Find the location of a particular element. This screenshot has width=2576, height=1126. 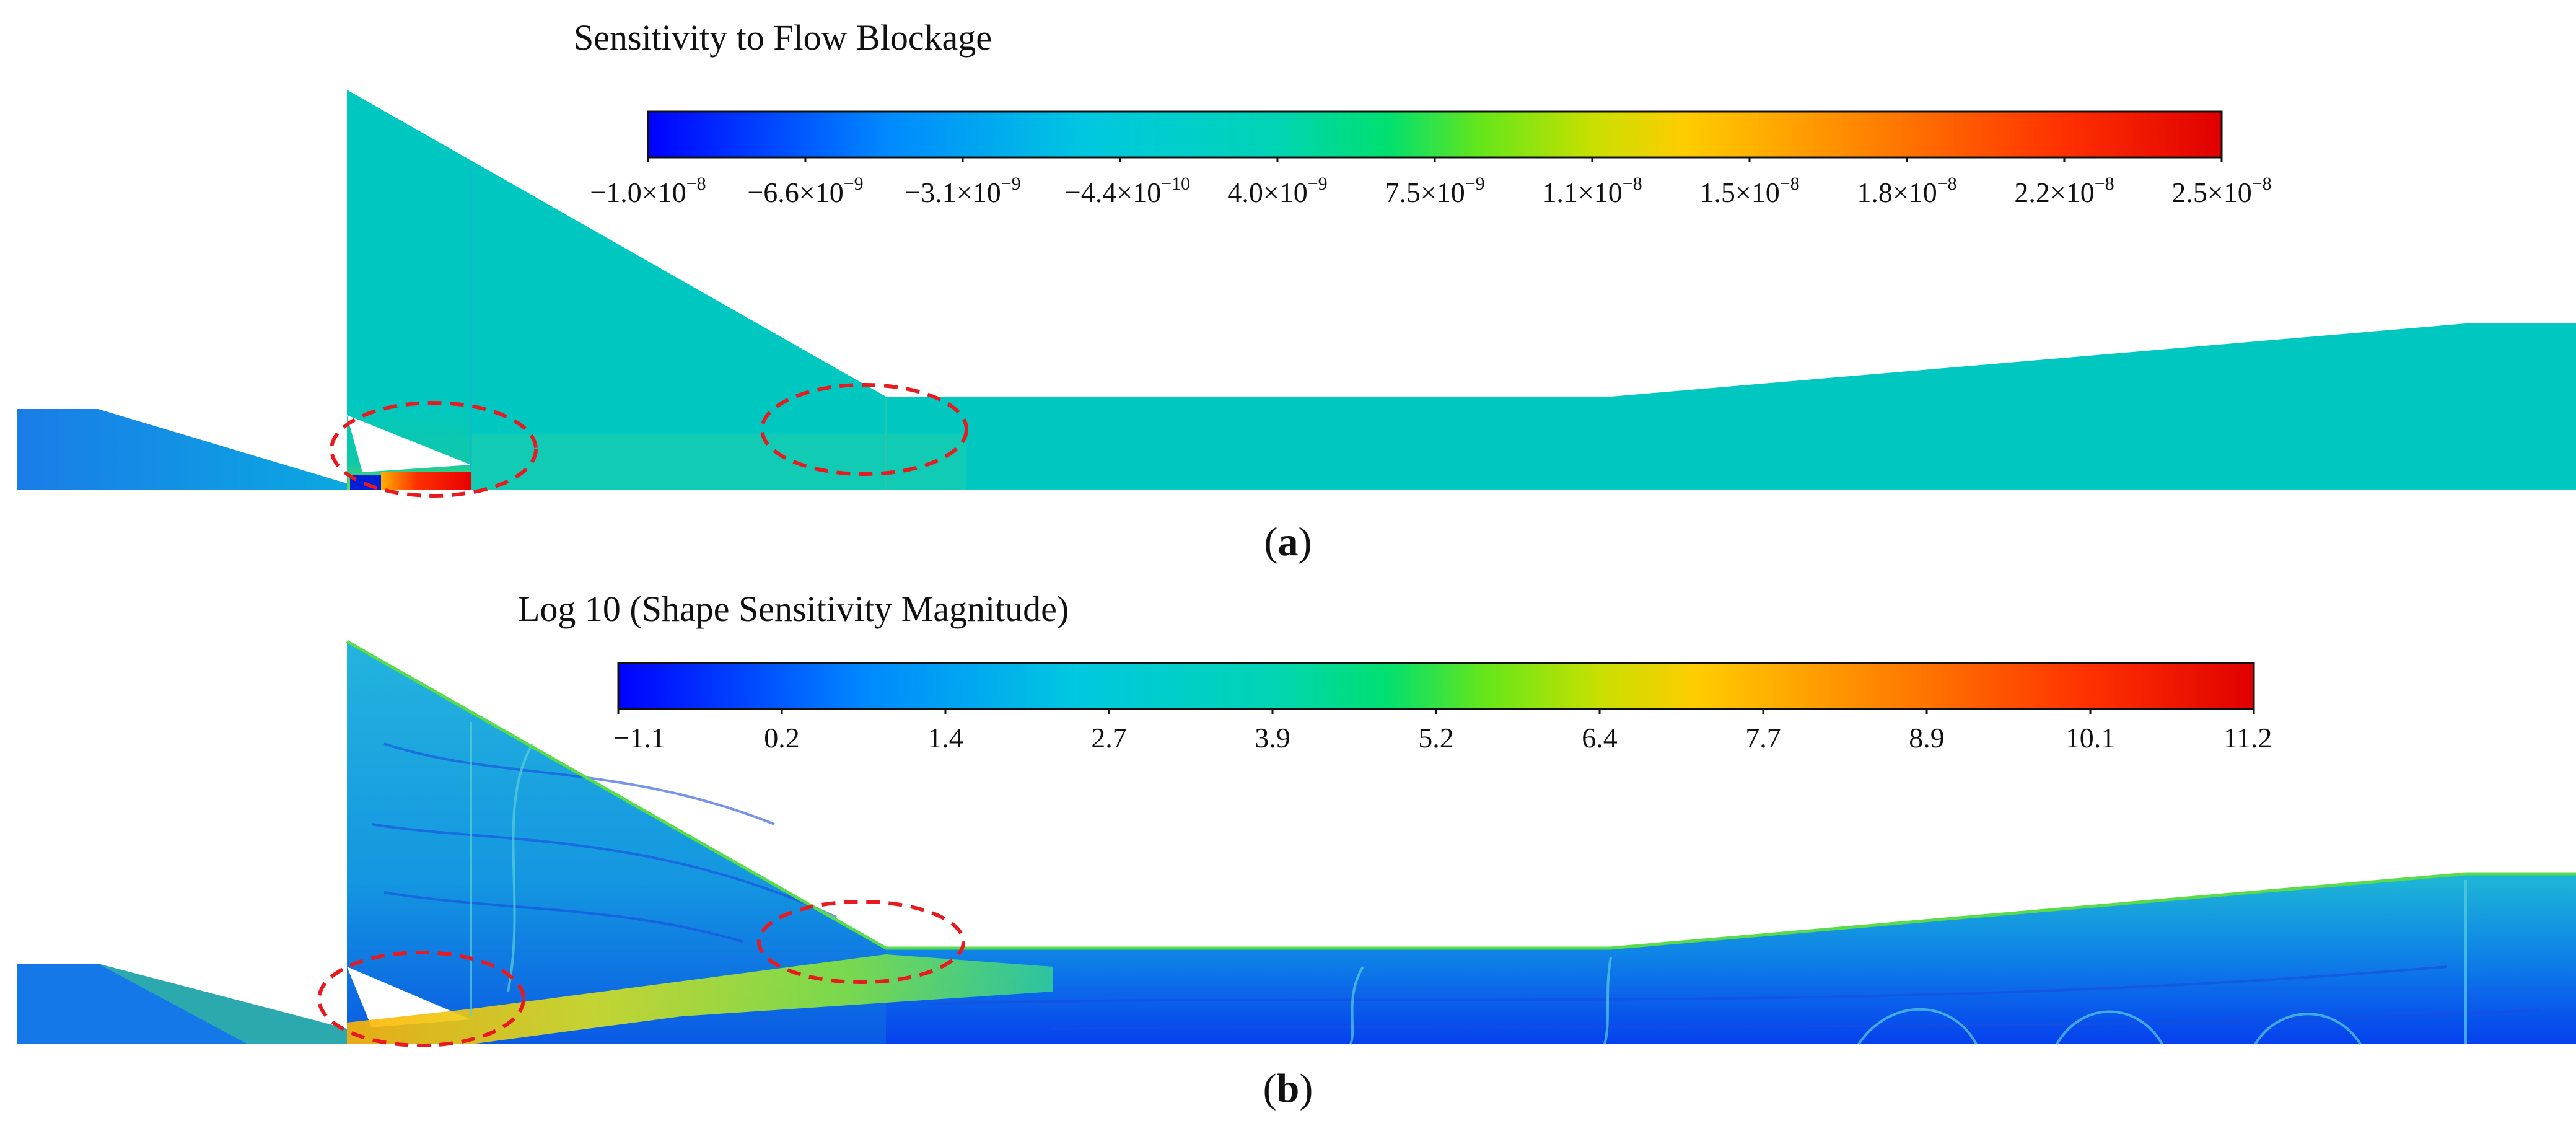

colorbar-a-tick: 4.0×10⁻⁹ is located at coordinates (1277, 191).